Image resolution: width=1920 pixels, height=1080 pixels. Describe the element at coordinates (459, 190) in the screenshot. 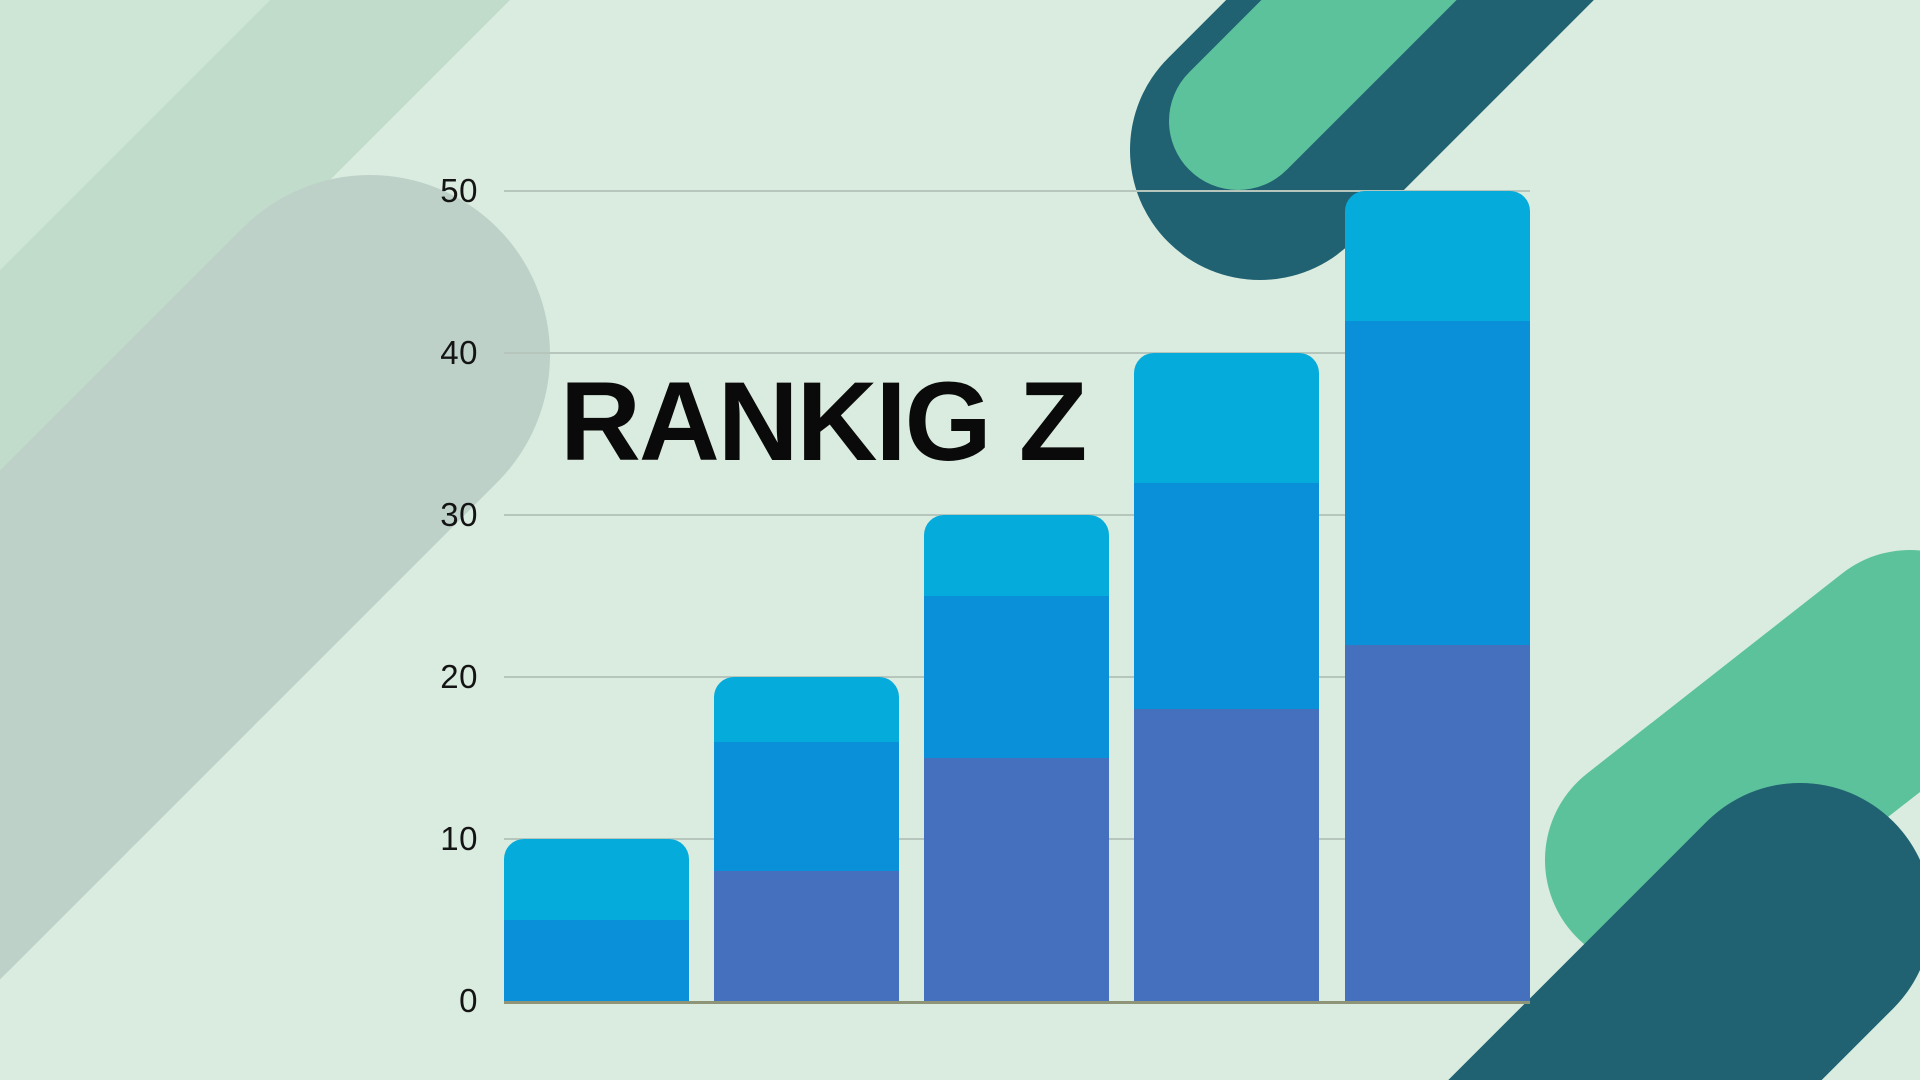

I see `y-tick-label-50: 50` at that location.